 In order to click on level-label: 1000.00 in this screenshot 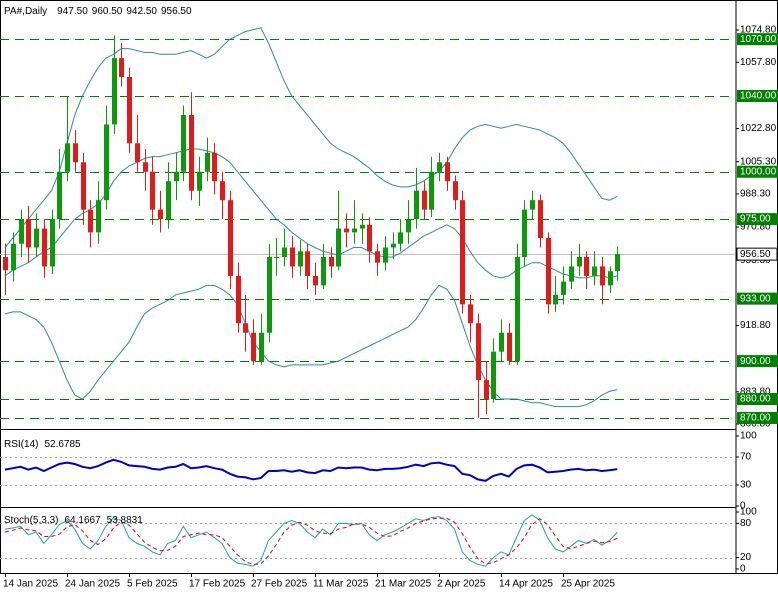, I will do `click(758, 171)`.